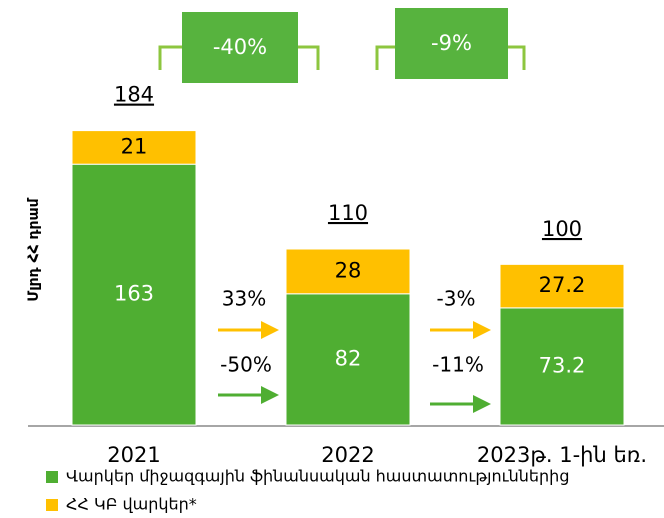 Image resolution: width=664 pixels, height=518 pixels. What do you see at coordinates (134, 95) in the screenshot?
I see `total-label: 184` at bounding box center [134, 95].